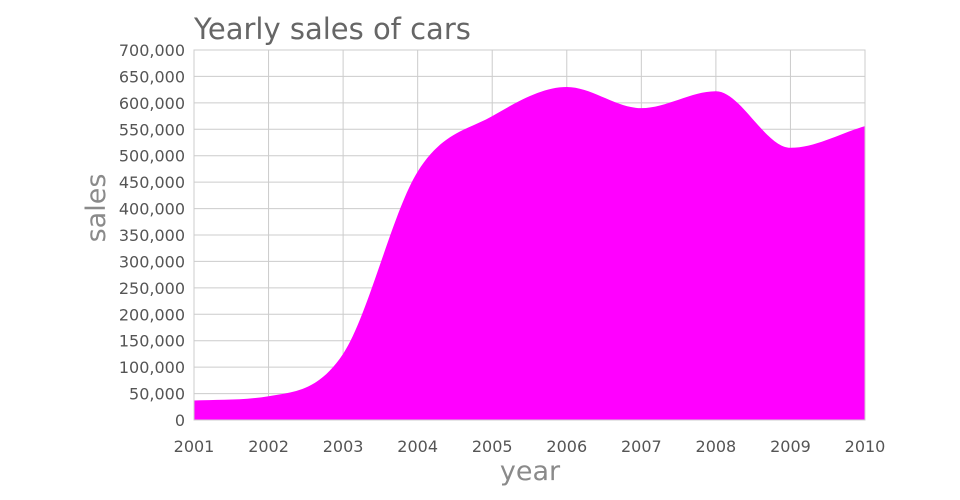  Describe the element at coordinates (790, 446) in the screenshot. I see `x-tick-label: 2009` at that location.